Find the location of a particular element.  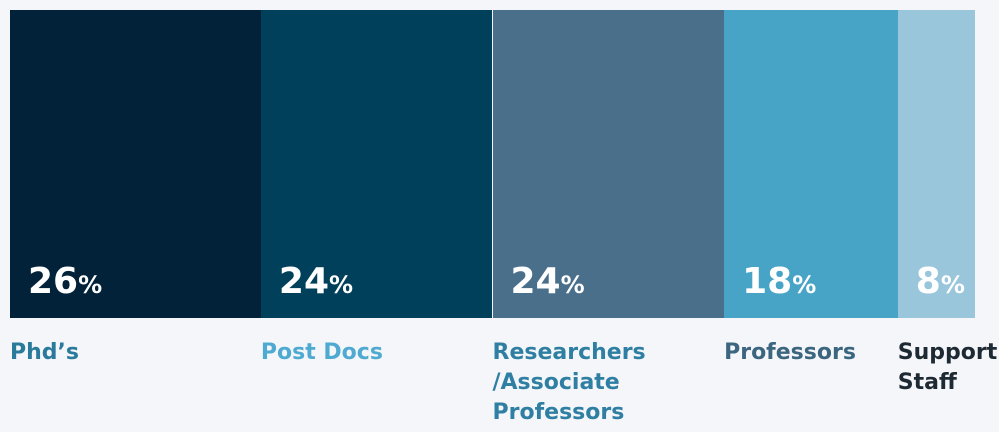

category-label: Researchers /Associate Professors is located at coordinates (569, 382).